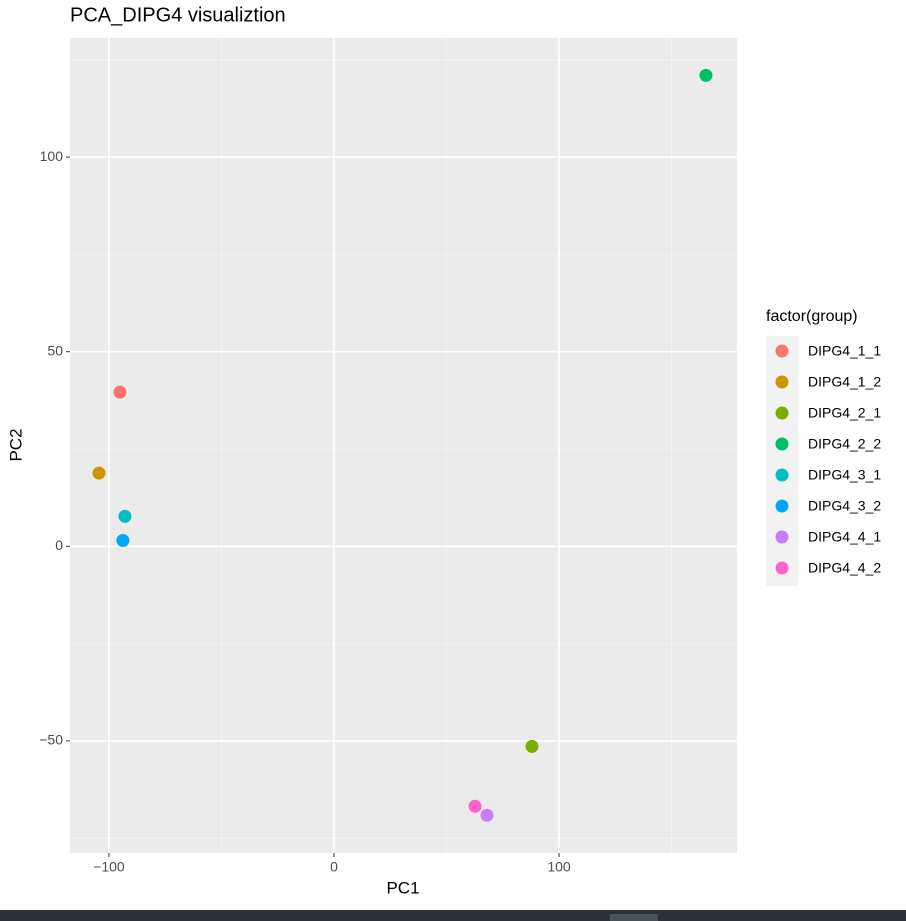 The image size is (906, 921). I want to click on legend-label: DIPG4_2_2, so click(844, 444).